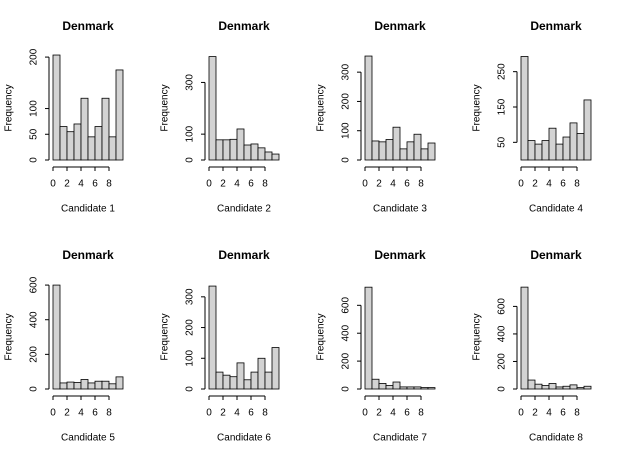 The image size is (621, 458). What do you see at coordinates (556, 438) in the screenshot?
I see `x-axis-label: Candidate 8` at bounding box center [556, 438].